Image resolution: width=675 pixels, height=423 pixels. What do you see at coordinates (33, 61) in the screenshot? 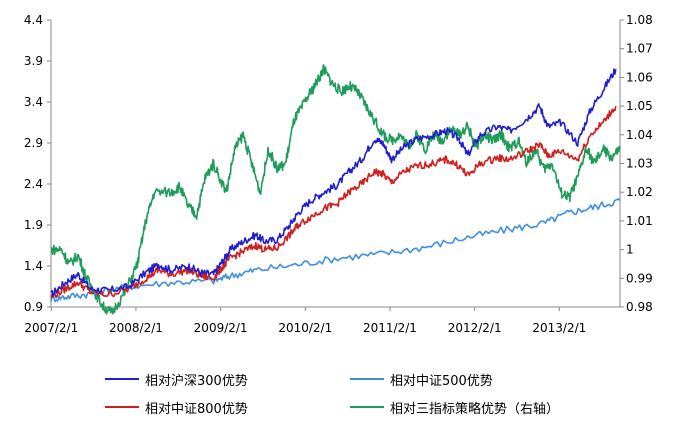
I see `y-left-tick-label: 3.9` at bounding box center [33, 61].